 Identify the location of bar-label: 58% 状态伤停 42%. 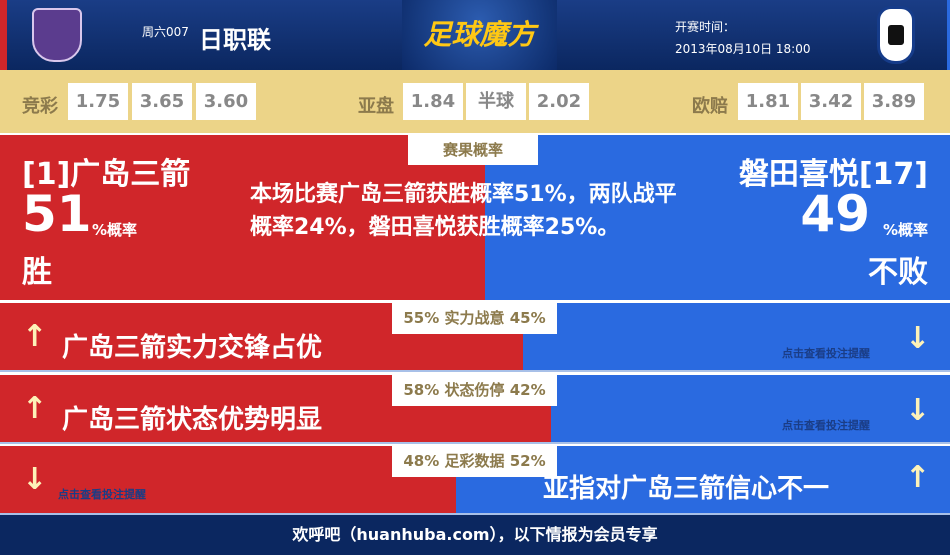
(474, 390).